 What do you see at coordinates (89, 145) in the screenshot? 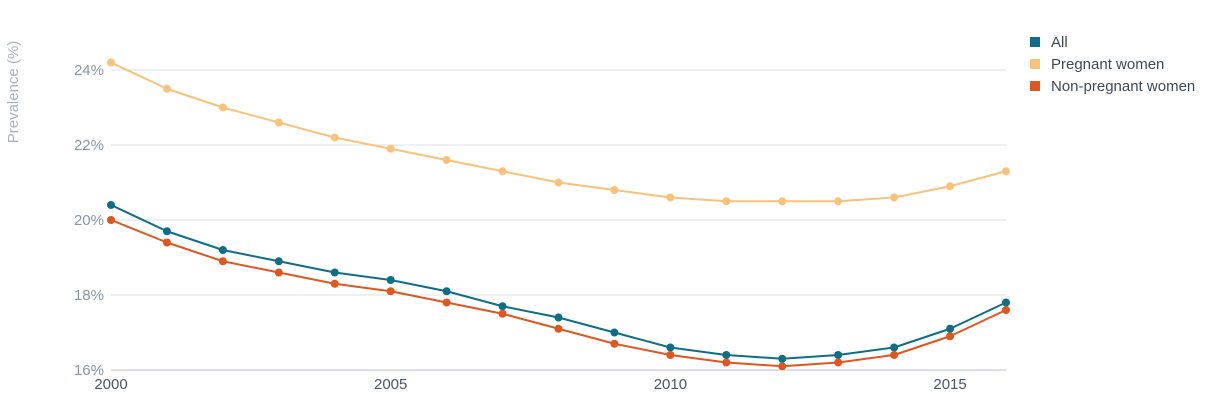
I see `y-tick-label: 22%` at bounding box center [89, 145].